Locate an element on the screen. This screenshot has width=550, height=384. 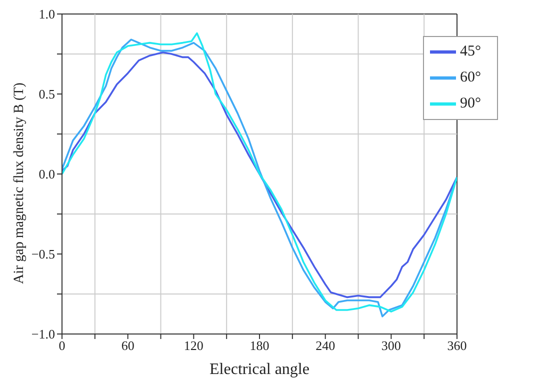
legend-label: 45° is located at coordinates (470, 51).